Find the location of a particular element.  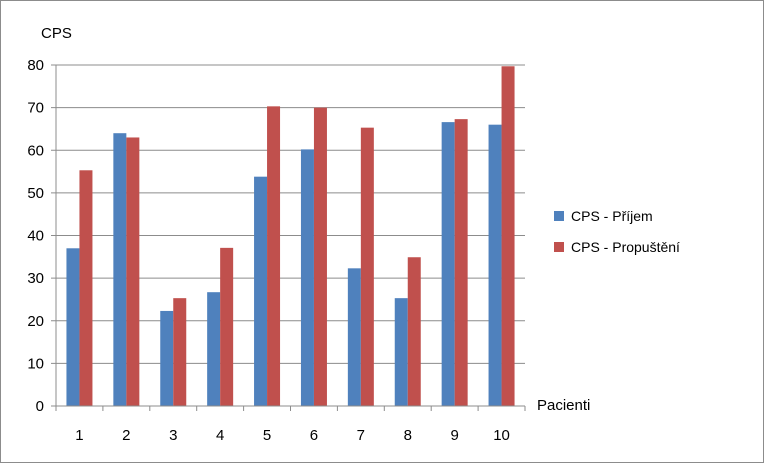

x-tick-label: 7 is located at coordinates (361, 435).